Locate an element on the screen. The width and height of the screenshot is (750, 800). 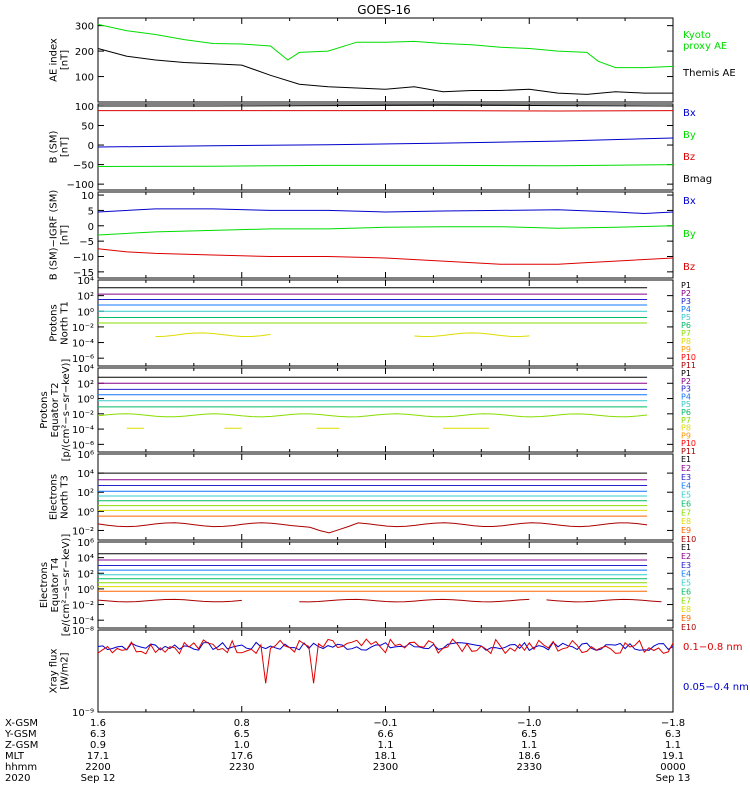
y-tick-label: −50 is located at coordinates (83, 166).